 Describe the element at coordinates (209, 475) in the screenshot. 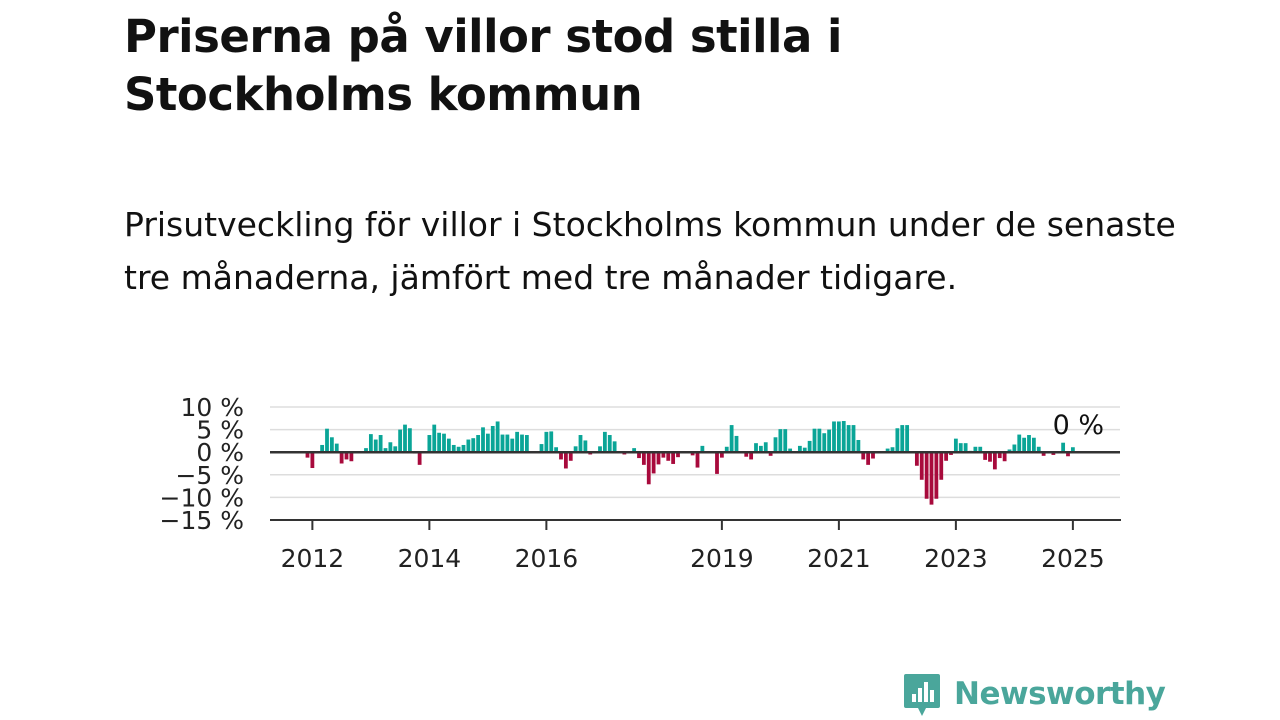

I see `y-tick-label: −5 %` at that location.